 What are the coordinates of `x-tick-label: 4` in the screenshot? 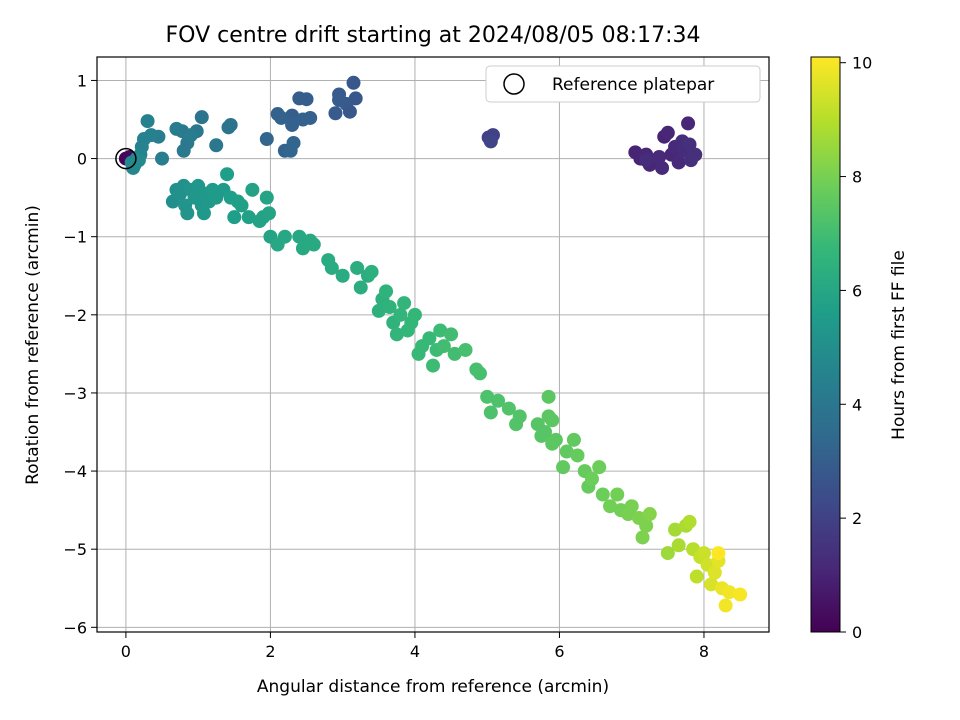 It's located at (415, 651).